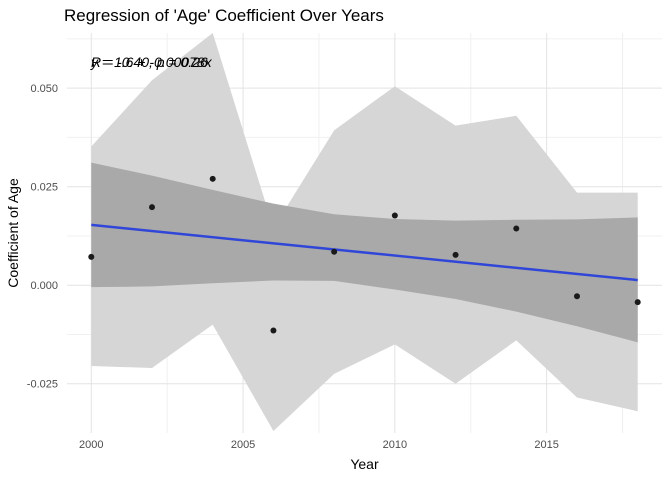  I want to click on y-tick-label: 0.025, so click(44, 188).